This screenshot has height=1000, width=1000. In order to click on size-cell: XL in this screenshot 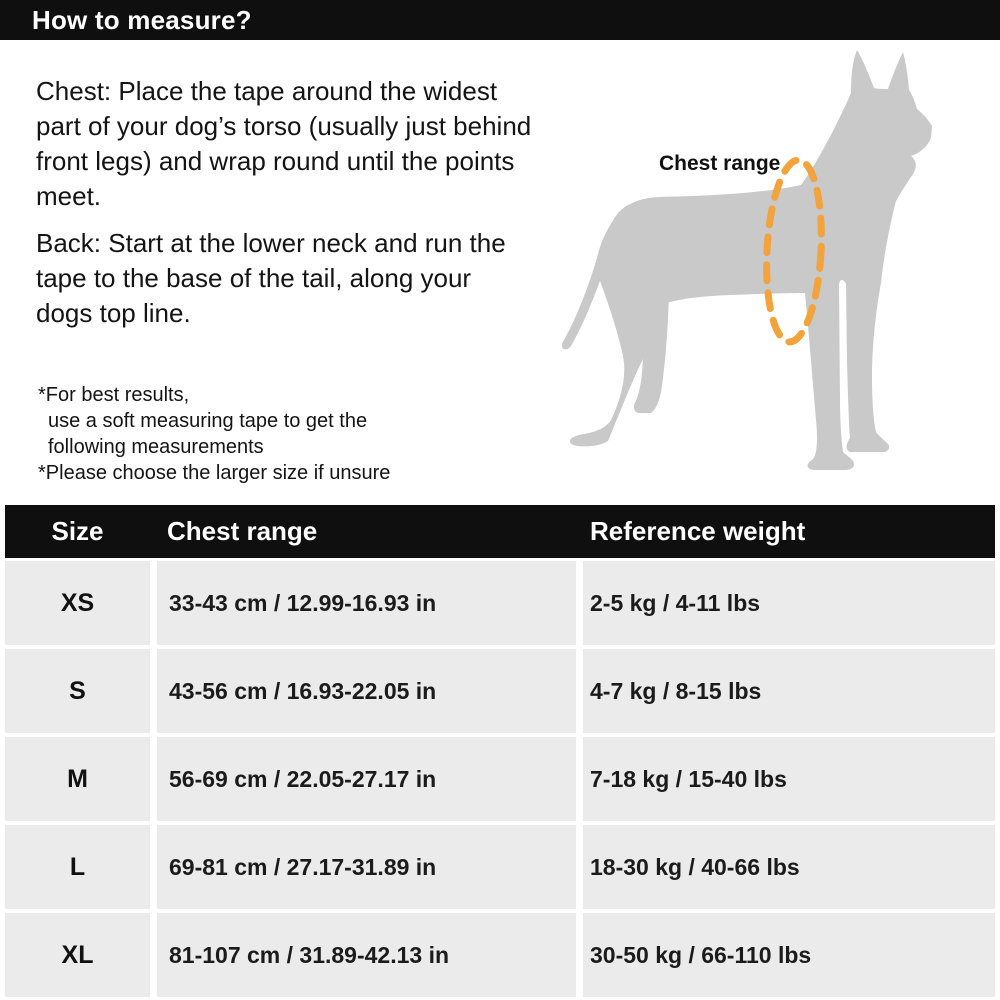, I will do `click(77, 955)`.